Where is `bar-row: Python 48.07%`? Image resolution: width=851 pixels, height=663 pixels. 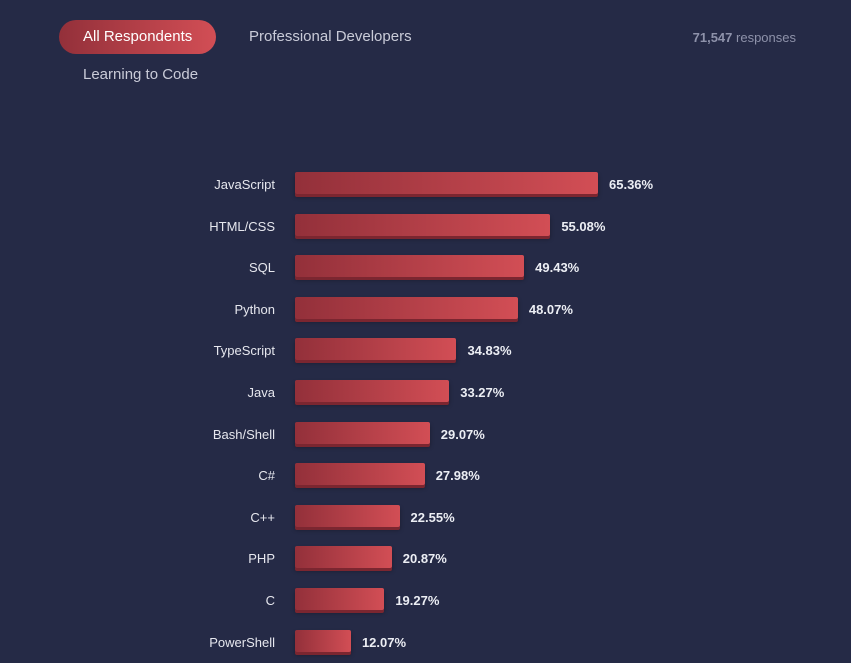
bar-row: Python 48.07% is located at coordinates (425, 309).